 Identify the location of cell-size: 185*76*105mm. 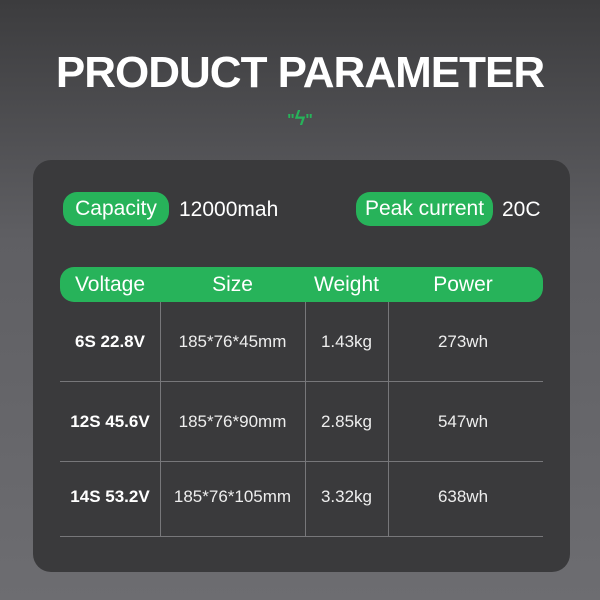
(232, 496).